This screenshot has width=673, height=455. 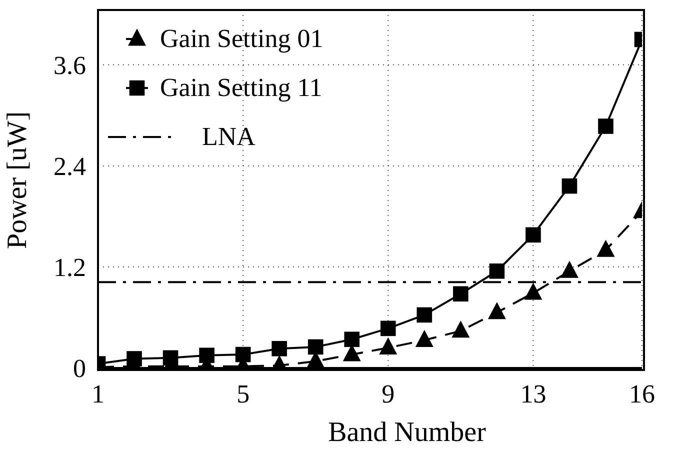 What do you see at coordinates (70, 167) in the screenshot?
I see `y-tick-label: 2.4` at bounding box center [70, 167].